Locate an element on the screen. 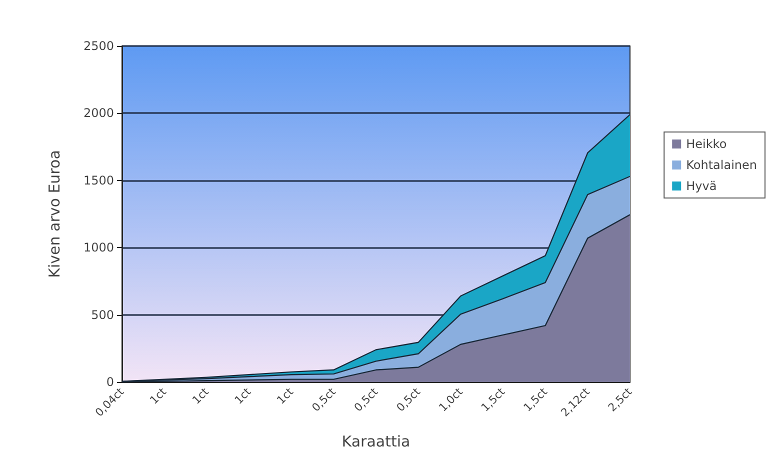 The image size is (777, 454). y-tick-label: 2000 is located at coordinates (98, 113).